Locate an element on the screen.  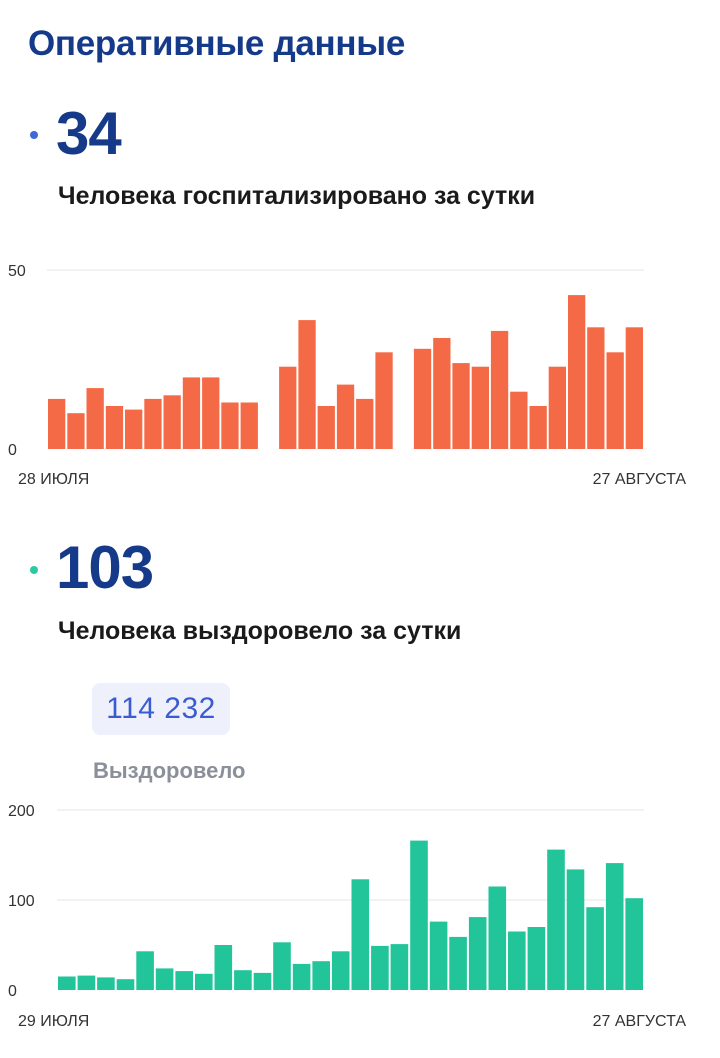
recovered-total-badge: 114 232 is located at coordinates (161, 709).